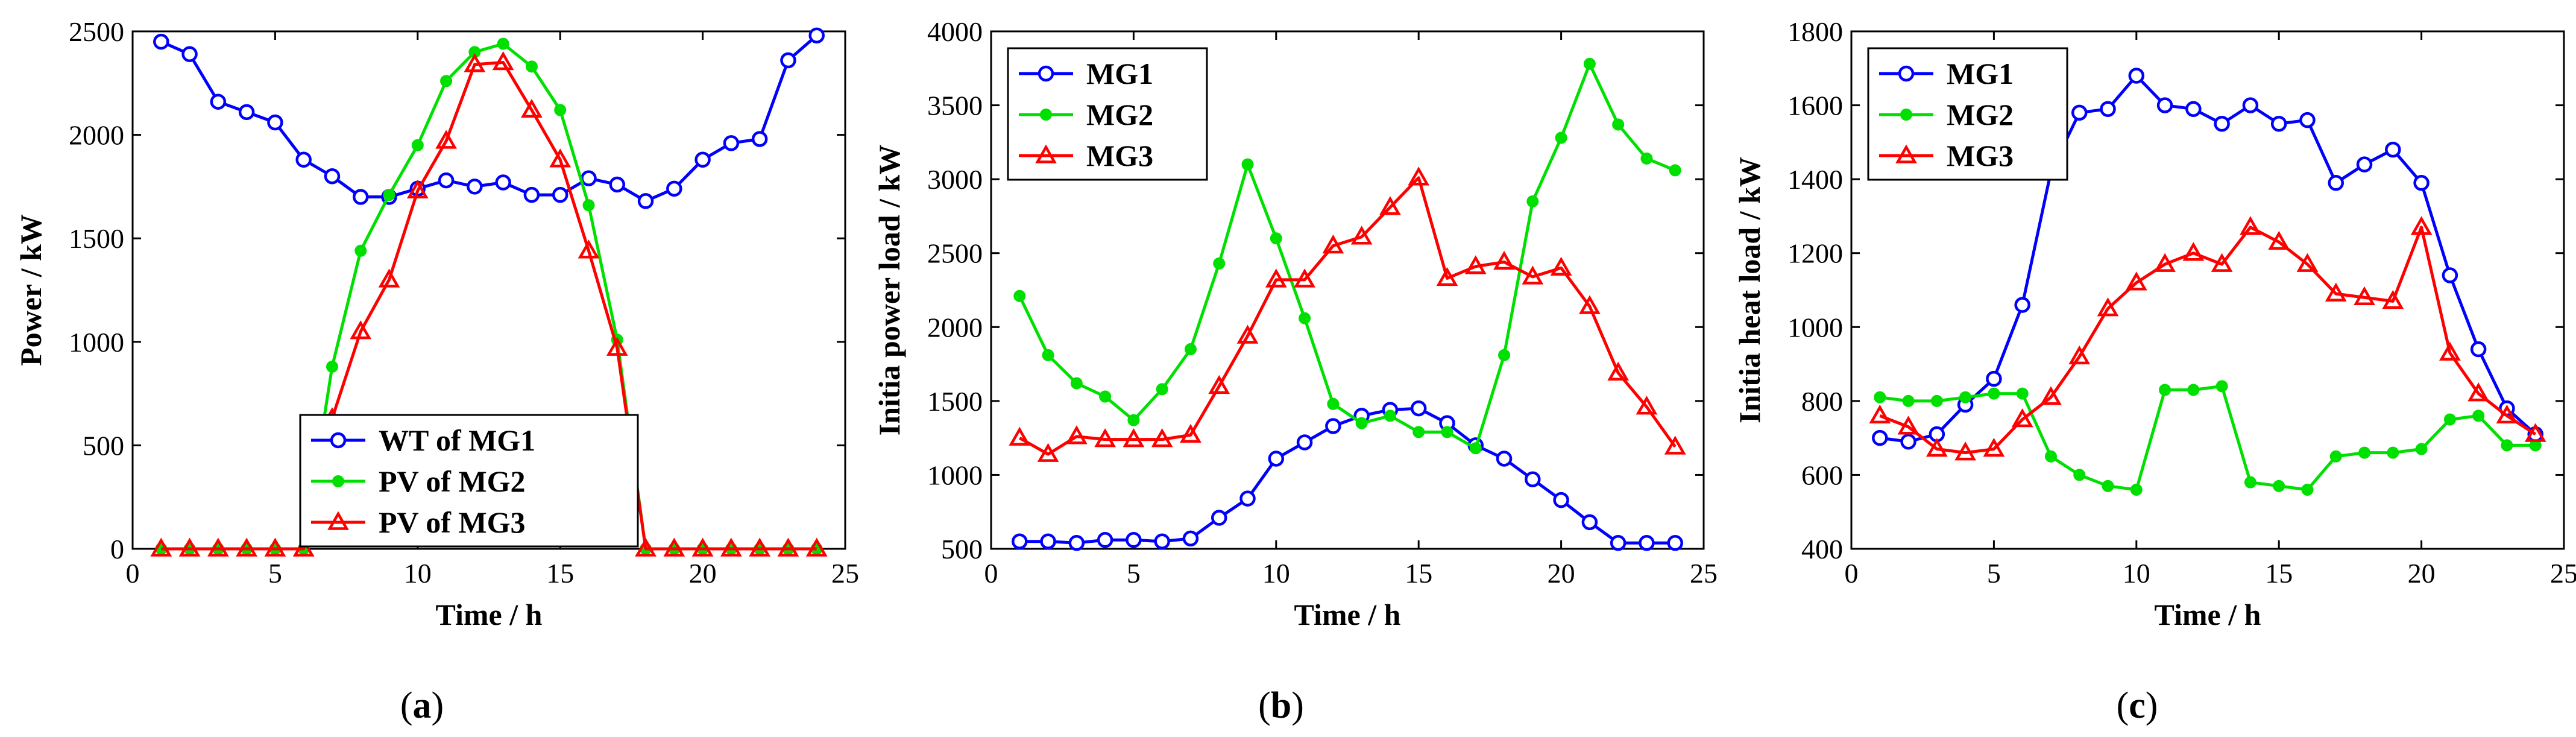 The height and width of the screenshot is (737, 2576). What do you see at coordinates (418, 573) in the screenshot?
I see `x-tick-label: 10` at bounding box center [418, 573].